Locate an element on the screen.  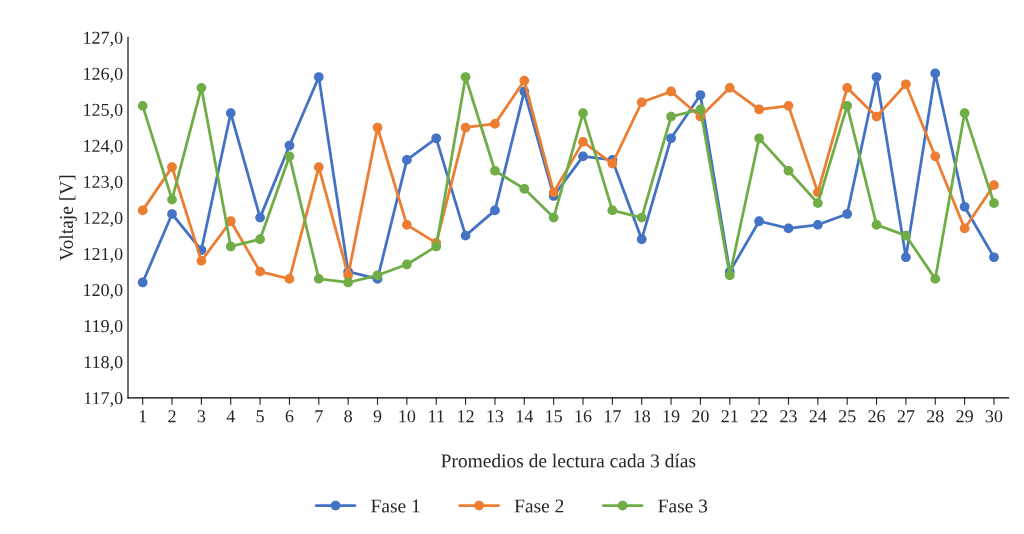
x-tick-label: 30 is located at coordinates (994, 416).